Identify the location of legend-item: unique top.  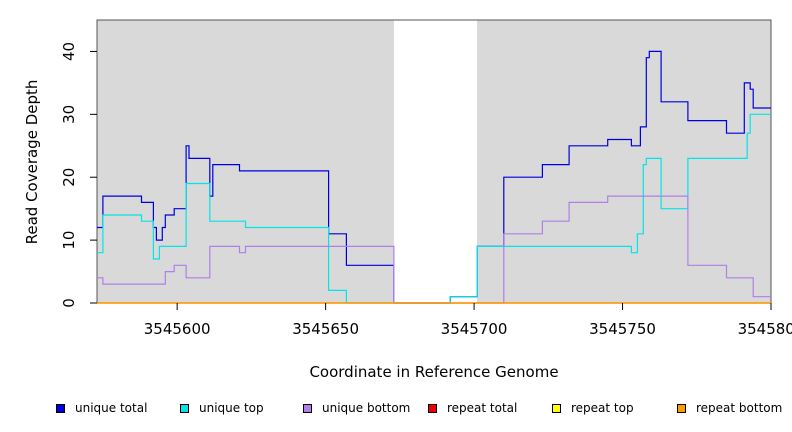
(222, 408).